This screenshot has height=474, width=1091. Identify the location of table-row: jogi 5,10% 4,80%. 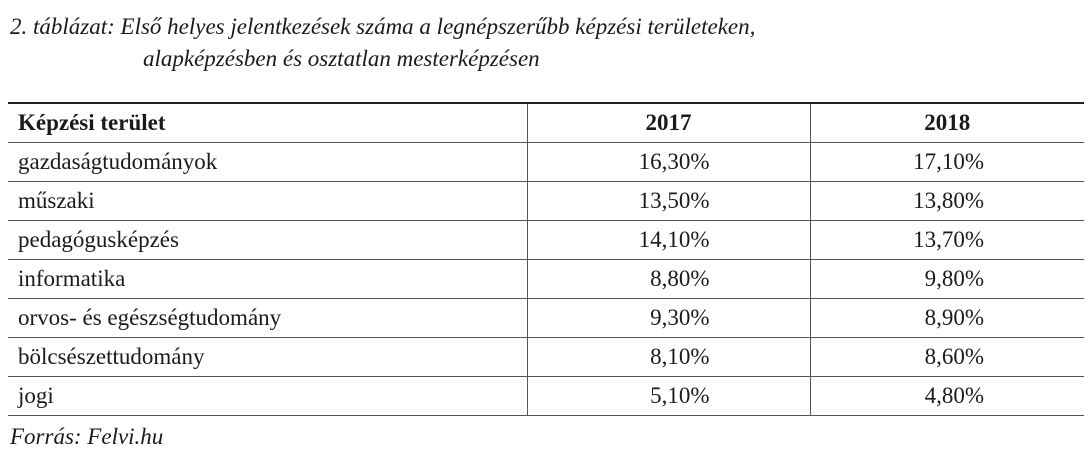
(546, 396).